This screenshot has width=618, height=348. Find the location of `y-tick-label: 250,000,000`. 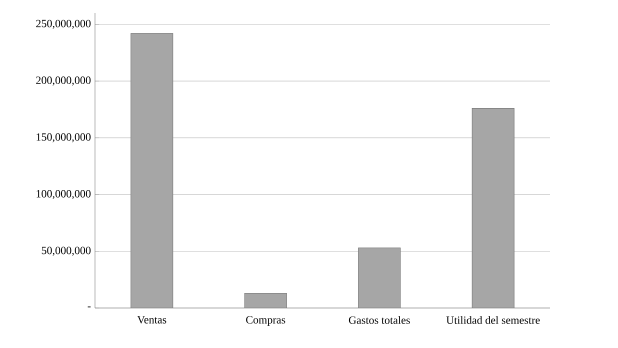

y-tick-label: 250,000,000 is located at coordinates (63, 24).